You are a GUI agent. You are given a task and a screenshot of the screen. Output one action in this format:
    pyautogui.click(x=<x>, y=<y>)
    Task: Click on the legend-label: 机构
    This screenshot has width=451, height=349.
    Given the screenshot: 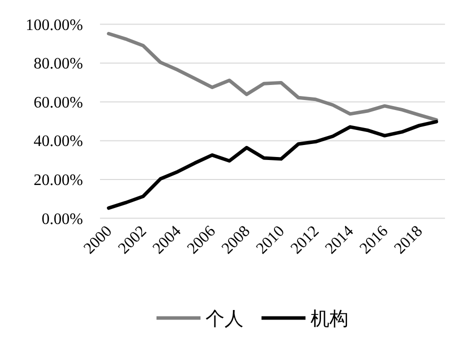 What is the action you would take?
    pyautogui.click(x=329, y=319)
    